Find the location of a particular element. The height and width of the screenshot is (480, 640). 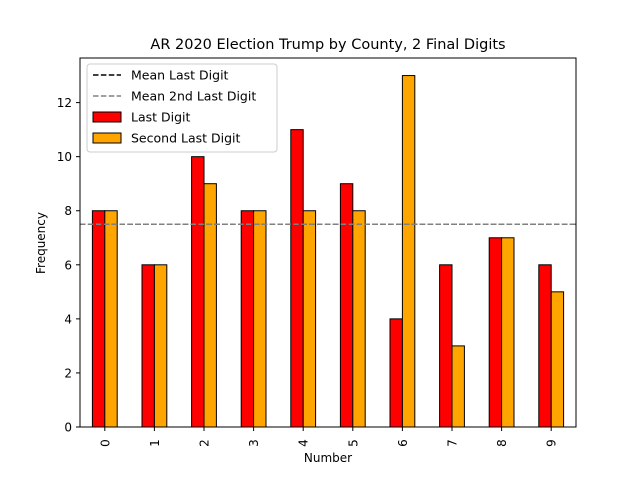

x-tick-label: 0 is located at coordinates (105, 443).